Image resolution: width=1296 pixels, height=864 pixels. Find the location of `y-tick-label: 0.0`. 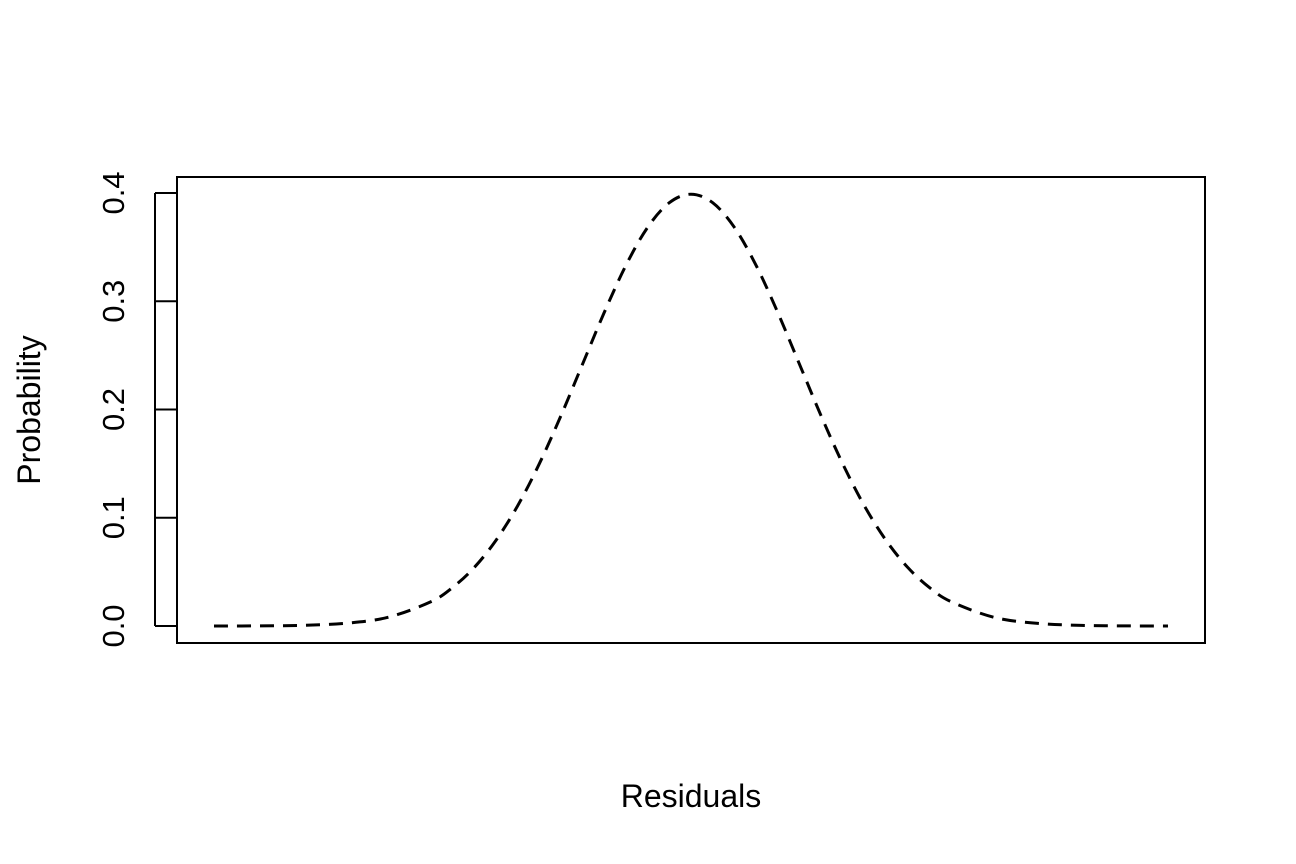

y-tick-label: 0.0 is located at coordinates (113, 625).